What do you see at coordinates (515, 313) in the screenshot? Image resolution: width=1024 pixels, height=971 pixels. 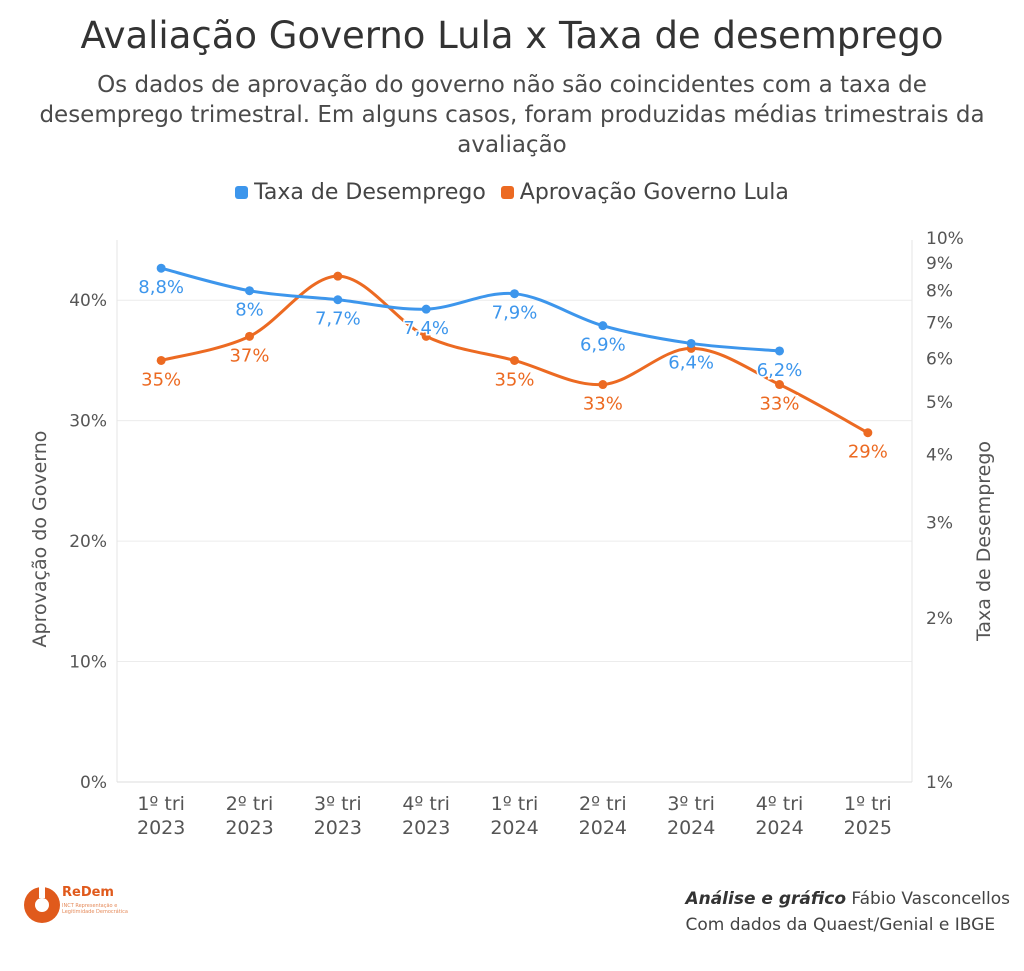 I see `unemployment-data-label: 7,9%` at bounding box center [515, 313].